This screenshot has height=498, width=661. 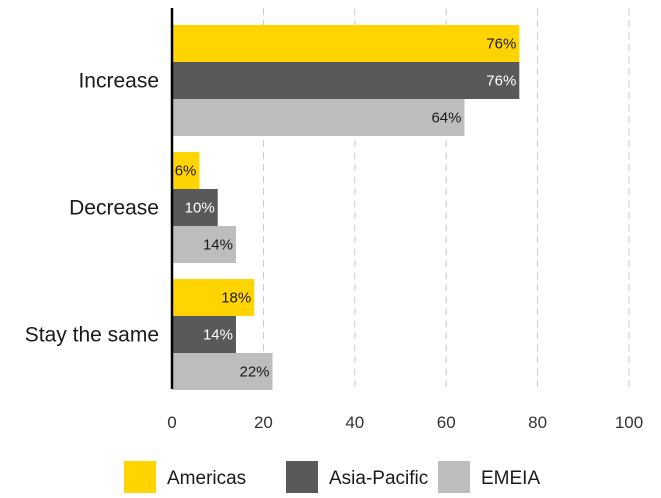 I want to click on x-tick-label: 40, so click(x=354, y=422).